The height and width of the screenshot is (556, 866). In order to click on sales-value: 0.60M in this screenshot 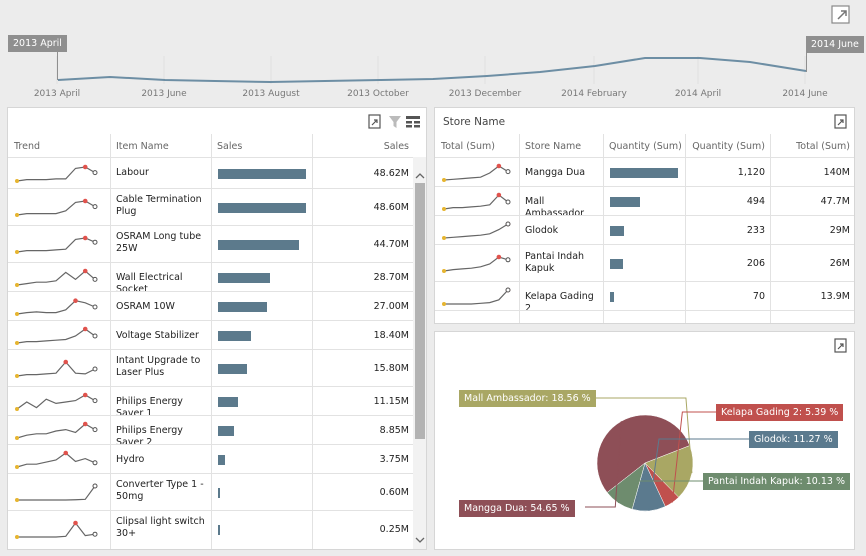, I will do `click(394, 492)`.